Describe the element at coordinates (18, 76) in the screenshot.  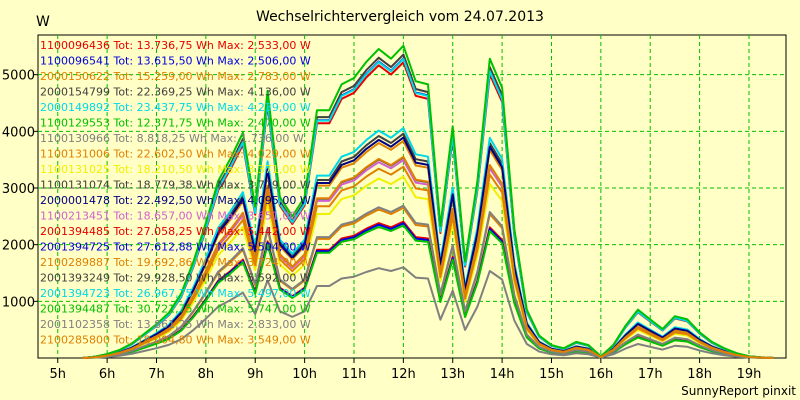
I see `y-tick-label: 5000` at that location.